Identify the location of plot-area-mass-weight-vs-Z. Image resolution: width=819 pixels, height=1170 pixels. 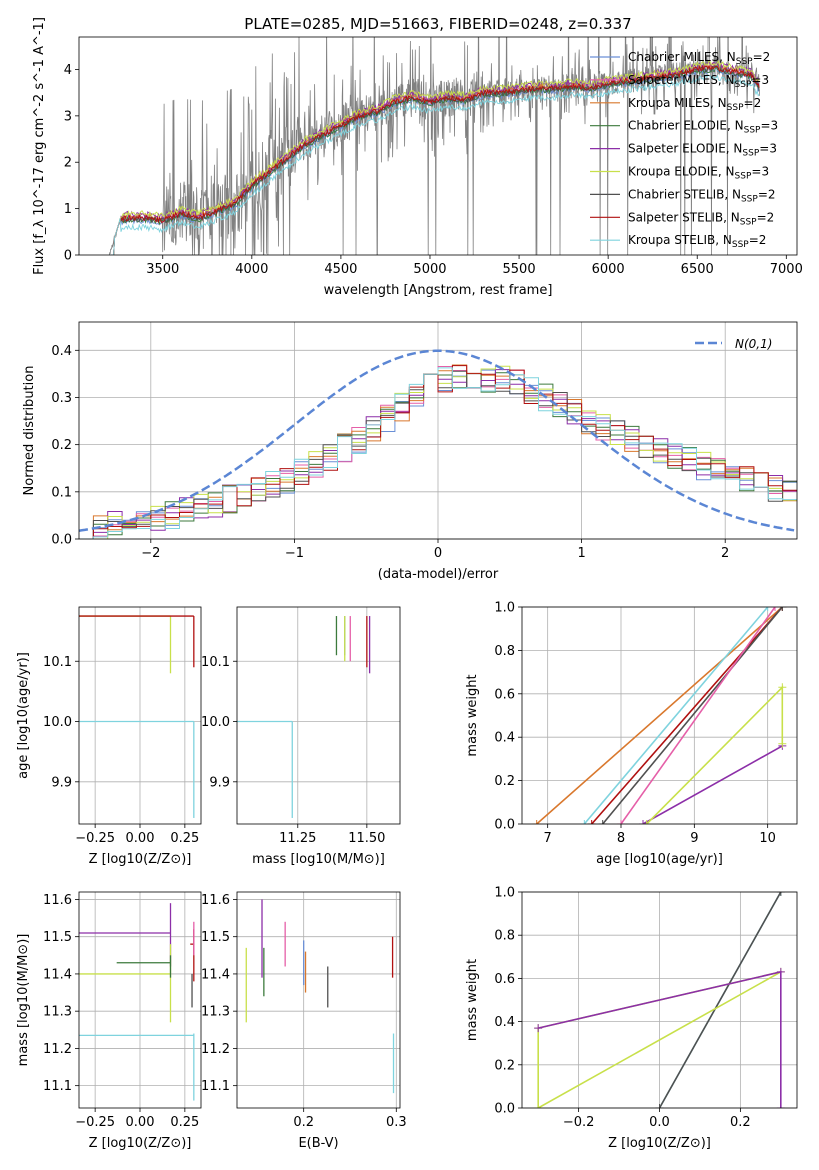
(659, 1000).